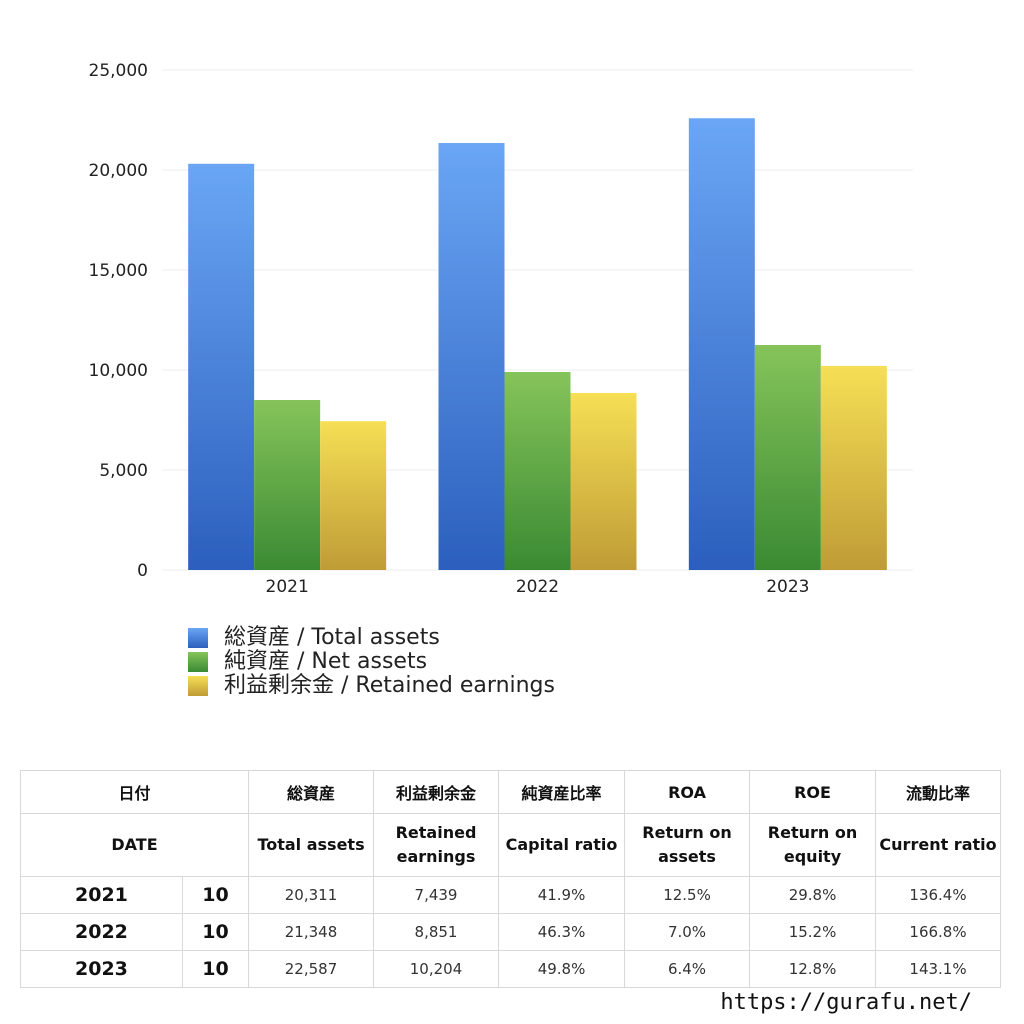 The height and width of the screenshot is (1024, 1024). What do you see at coordinates (118, 71) in the screenshot?
I see `y-tick-label: 25,000` at bounding box center [118, 71].